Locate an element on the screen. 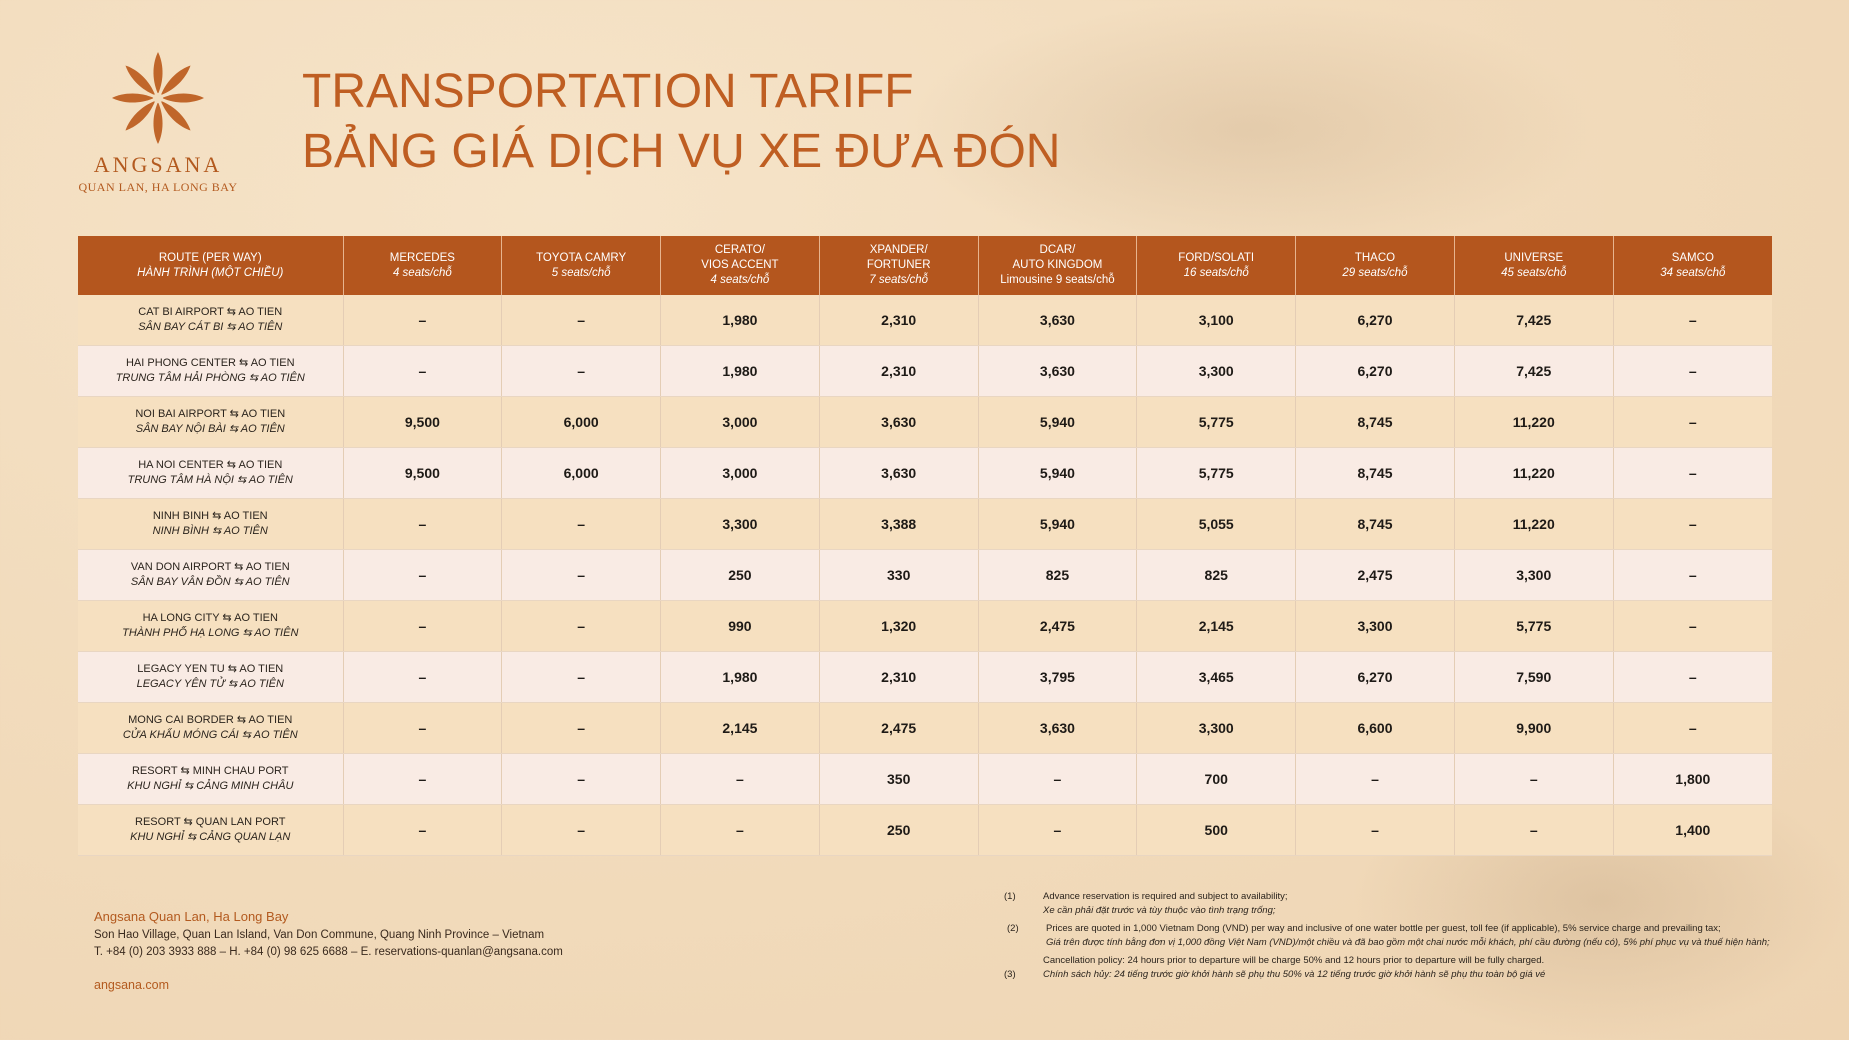  price-cell: 3,000 is located at coordinates (740, 473).